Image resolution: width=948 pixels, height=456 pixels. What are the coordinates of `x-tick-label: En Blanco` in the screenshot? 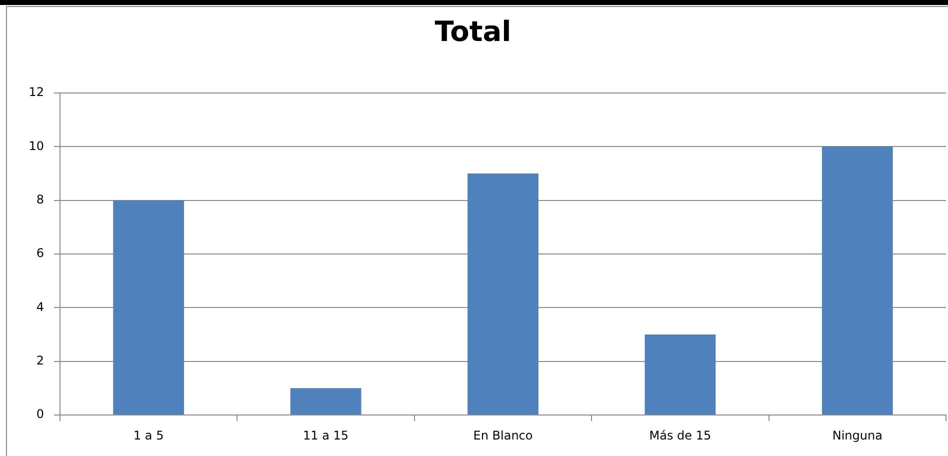 It's located at (503, 435).